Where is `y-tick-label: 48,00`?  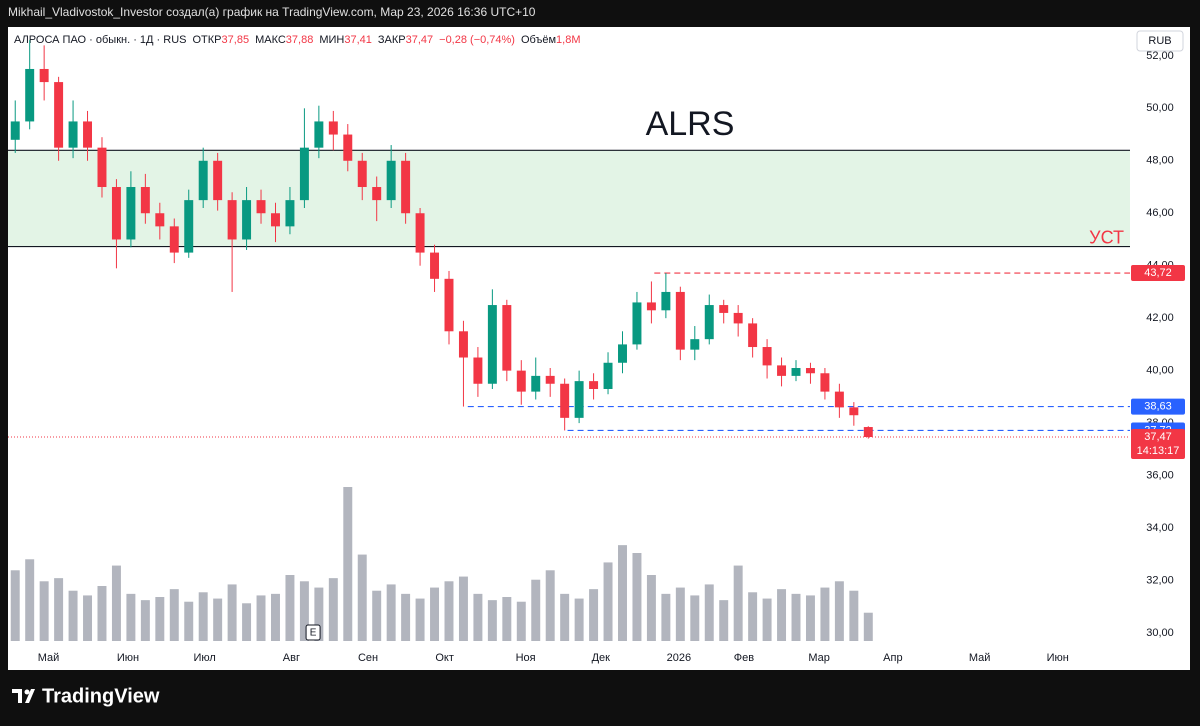
y-tick-label: 48,00 is located at coordinates (1160, 161).